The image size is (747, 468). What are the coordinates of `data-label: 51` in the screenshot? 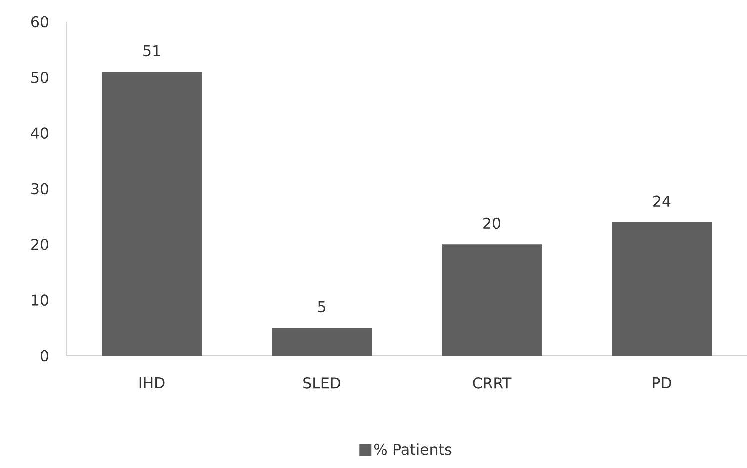 It's located at (152, 51).